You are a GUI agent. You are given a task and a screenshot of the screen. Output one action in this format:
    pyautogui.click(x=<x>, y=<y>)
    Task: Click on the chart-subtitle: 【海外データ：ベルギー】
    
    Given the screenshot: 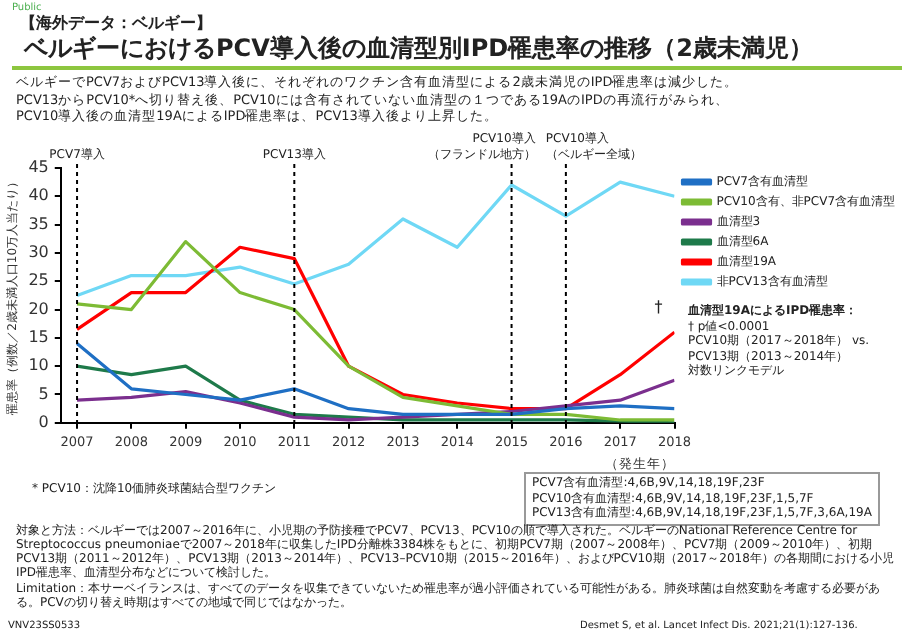 What is the action you would take?
    pyautogui.click(x=116, y=23)
    